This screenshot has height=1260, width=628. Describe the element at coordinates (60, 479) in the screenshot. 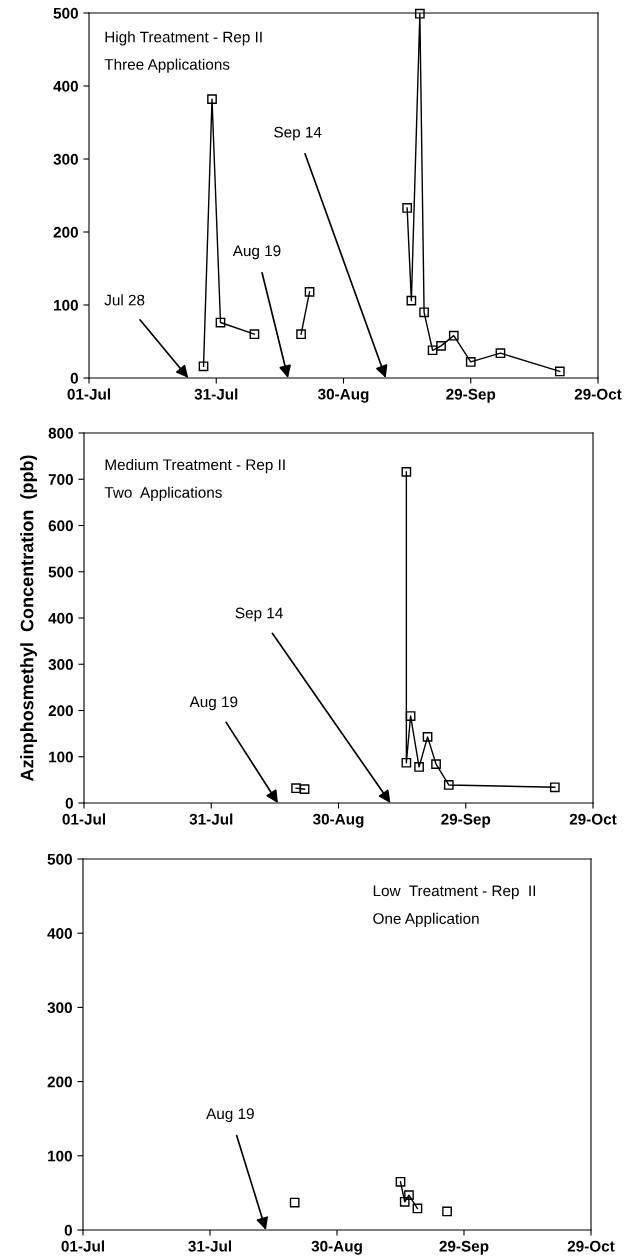

I see `y-tick-label: 700` at that location.